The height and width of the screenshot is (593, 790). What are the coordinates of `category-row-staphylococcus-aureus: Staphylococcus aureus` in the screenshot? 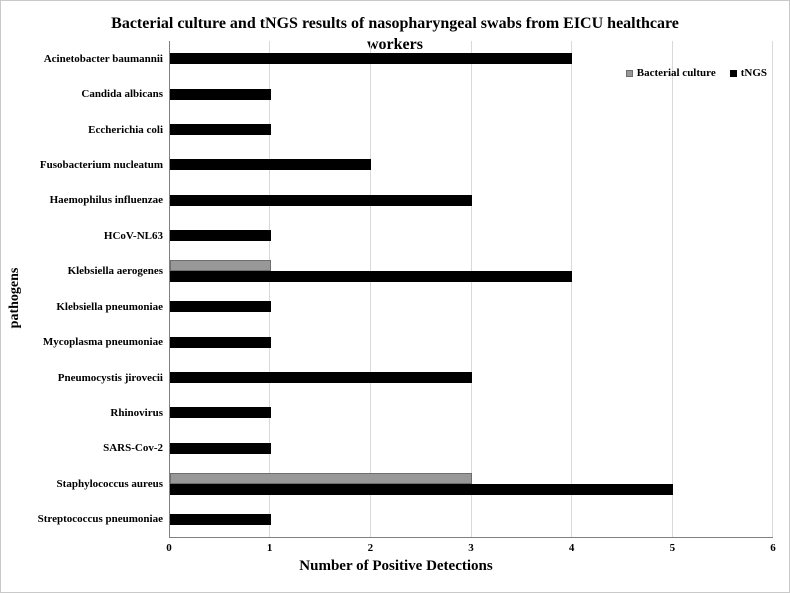 It's located at (415, 483).